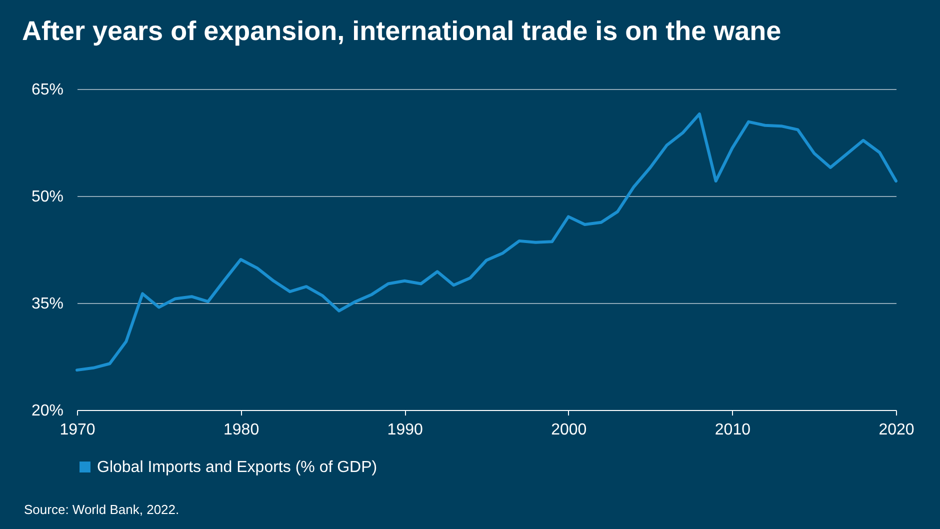  What do you see at coordinates (569, 430) in the screenshot?
I see `x-tick-label: 2000` at bounding box center [569, 430].